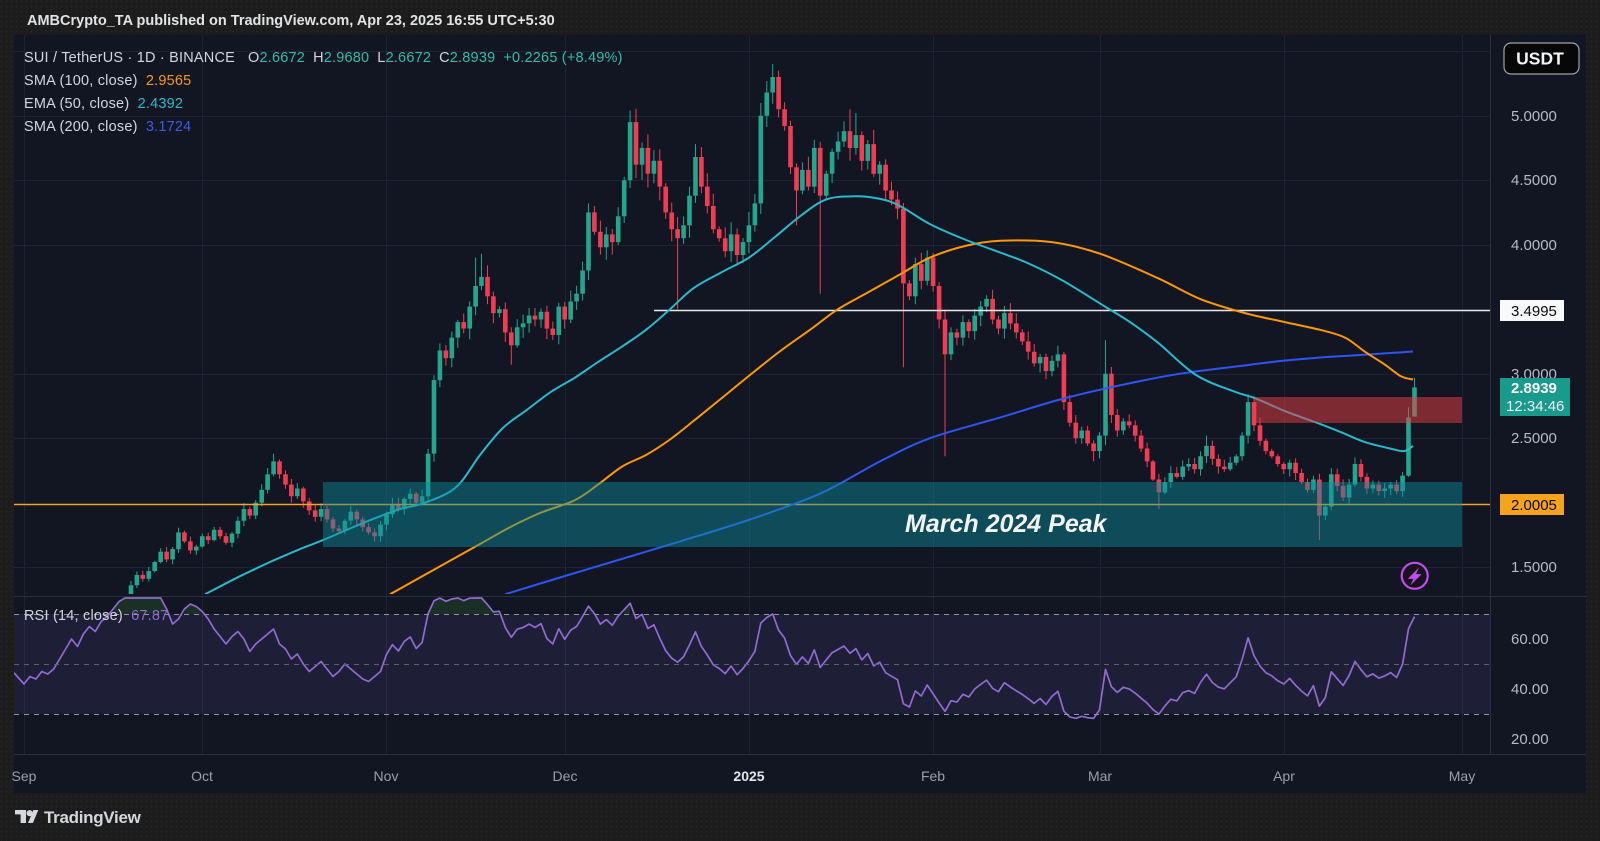 The image size is (1600, 841). I want to click on svg-text: 60.00, so click(1530, 639).